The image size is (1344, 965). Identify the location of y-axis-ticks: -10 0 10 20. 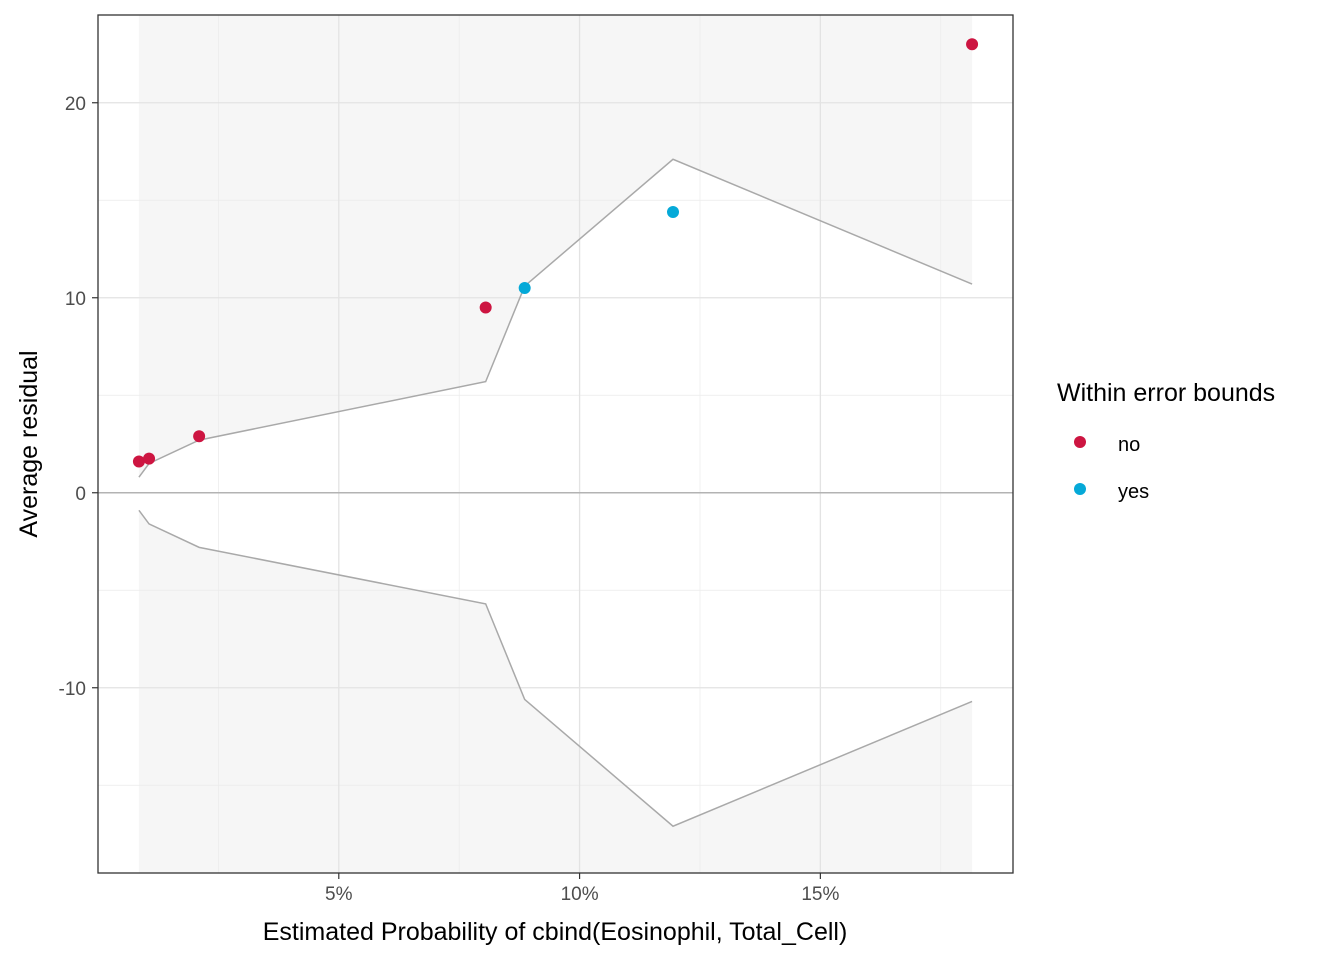
(78, 397).